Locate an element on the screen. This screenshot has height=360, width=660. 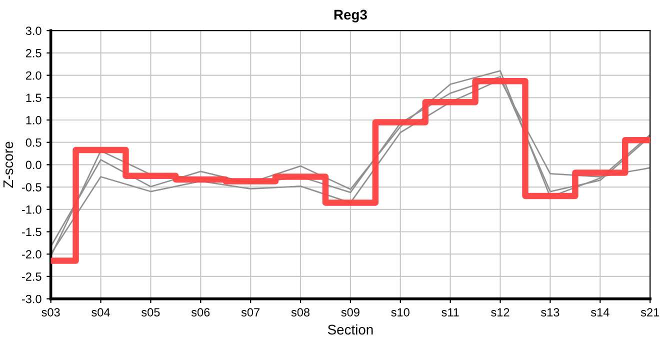
x-tick-label: s04 is located at coordinates (101, 312).